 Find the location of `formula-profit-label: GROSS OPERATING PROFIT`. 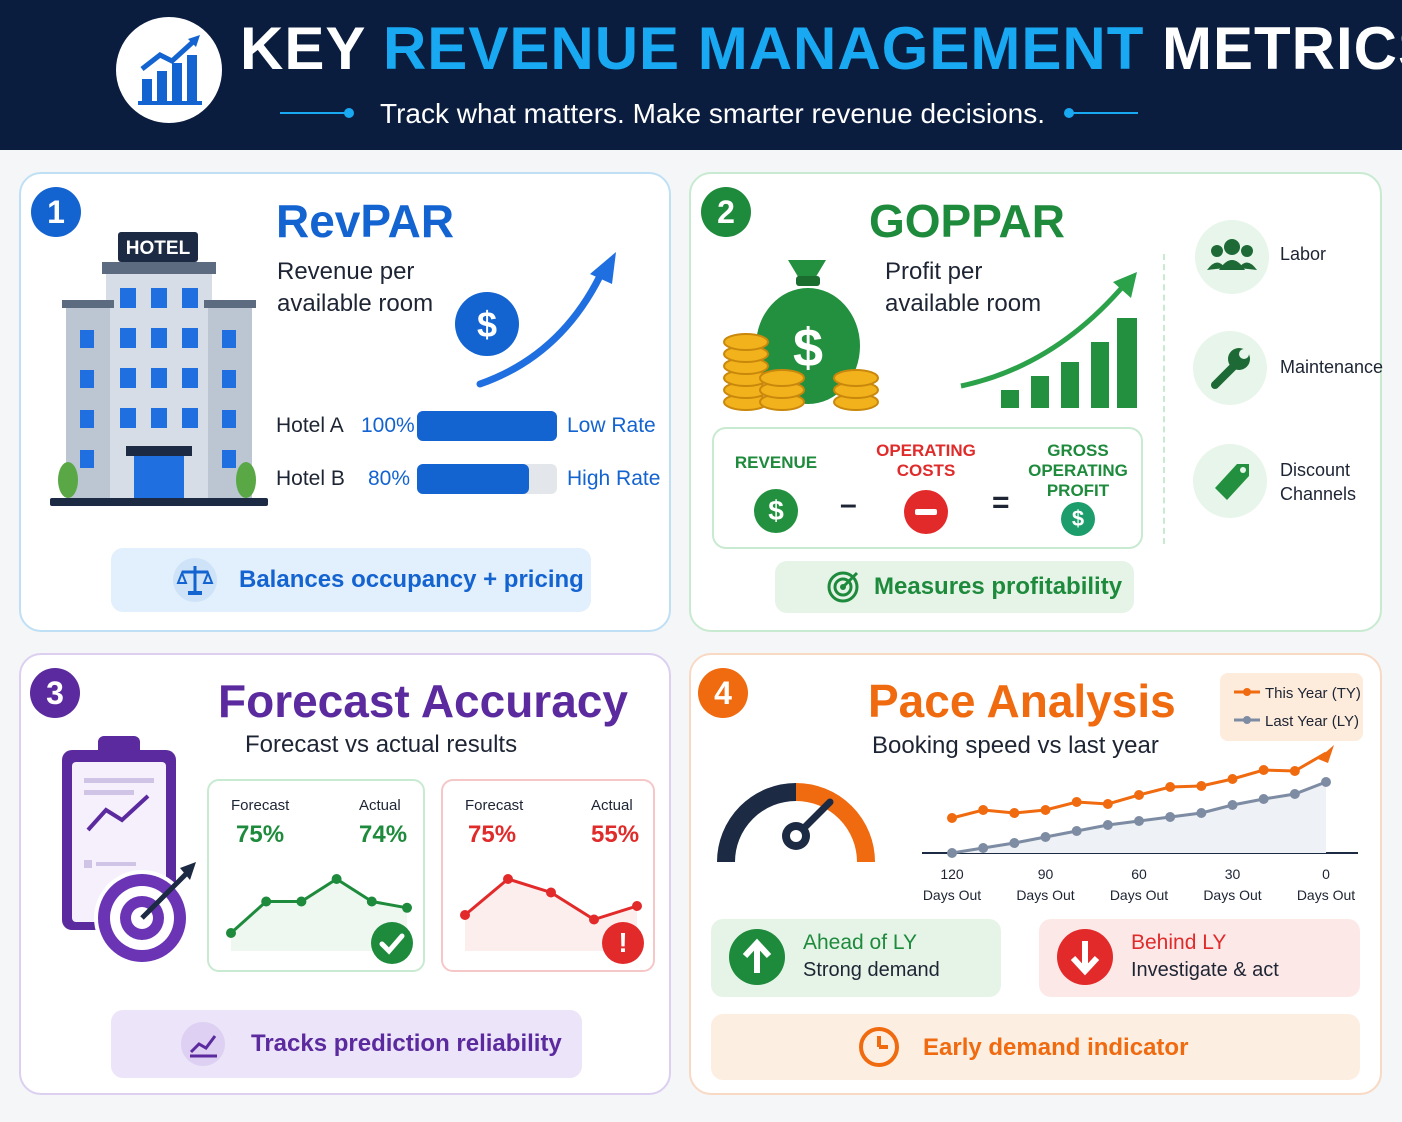

formula-profit-label: GROSS OPERATING PROFIT is located at coordinates (1078, 471).